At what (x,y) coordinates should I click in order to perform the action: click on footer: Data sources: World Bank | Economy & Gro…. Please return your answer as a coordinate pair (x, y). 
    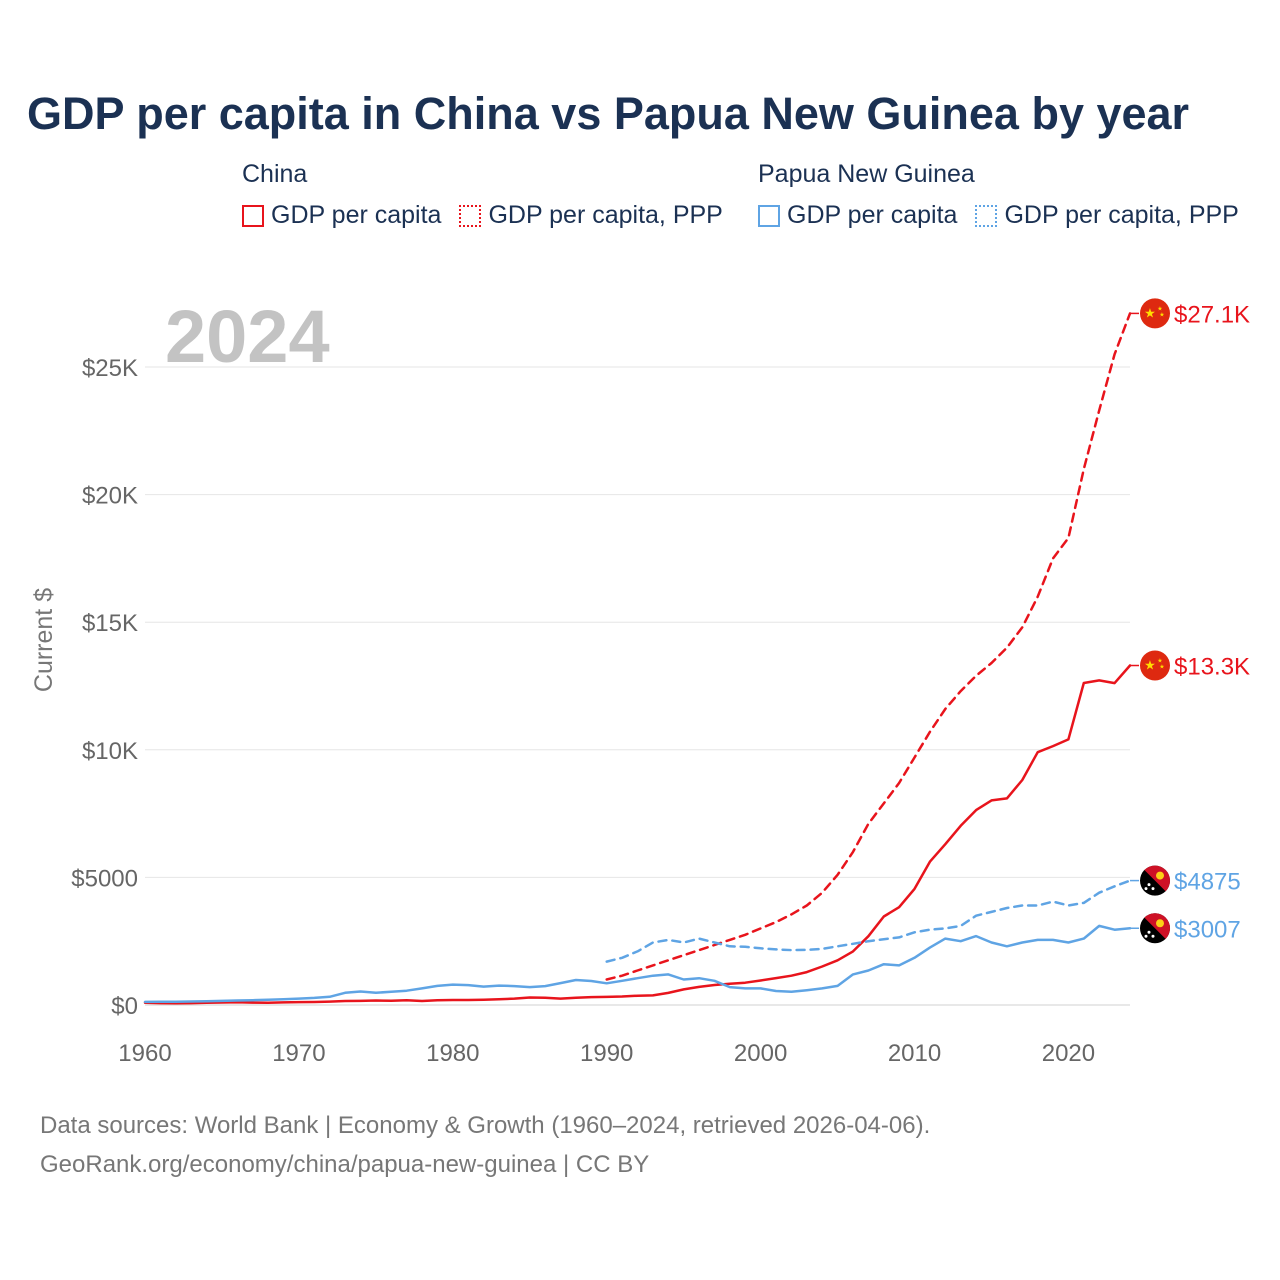
    Looking at the image, I should click on (485, 1145).